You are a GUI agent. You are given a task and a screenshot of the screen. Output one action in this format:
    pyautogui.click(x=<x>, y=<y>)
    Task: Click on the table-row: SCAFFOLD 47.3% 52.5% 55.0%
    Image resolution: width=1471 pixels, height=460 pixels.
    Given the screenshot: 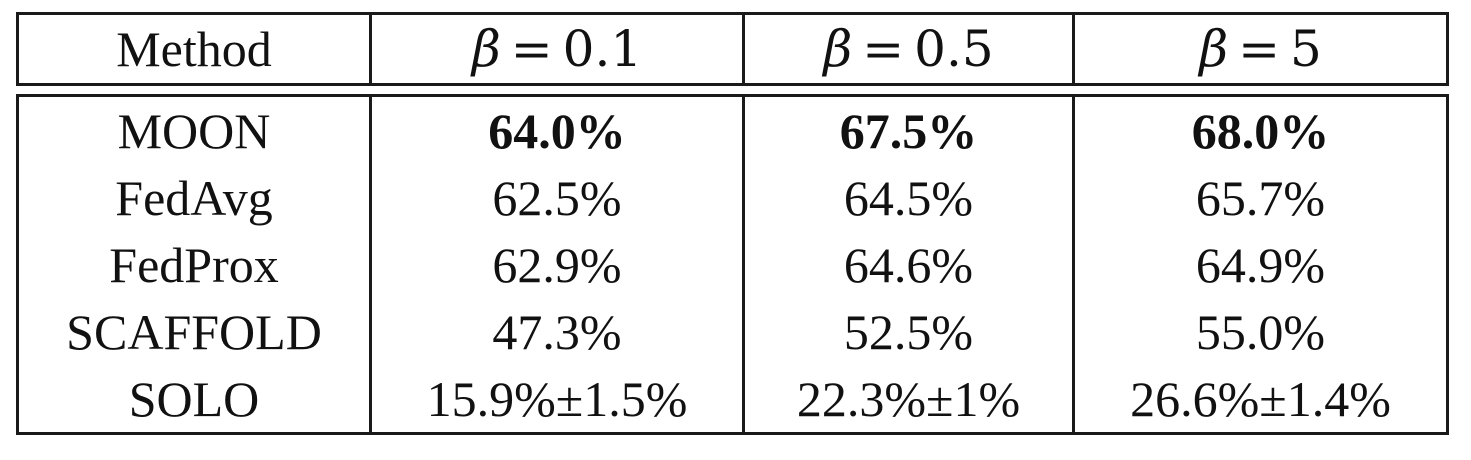 What is the action you would take?
    pyautogui.click(x=732, y=331)
    